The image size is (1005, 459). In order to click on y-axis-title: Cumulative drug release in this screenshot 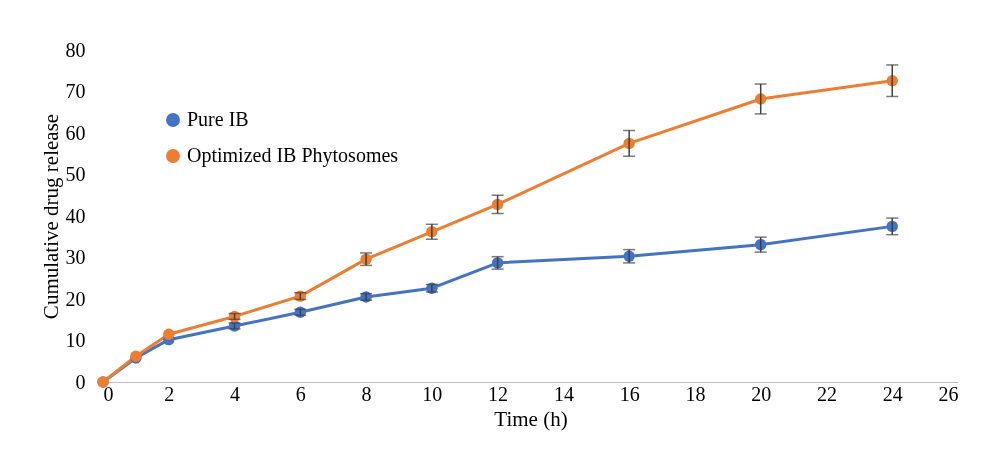, I will do `click(50, 216)`.